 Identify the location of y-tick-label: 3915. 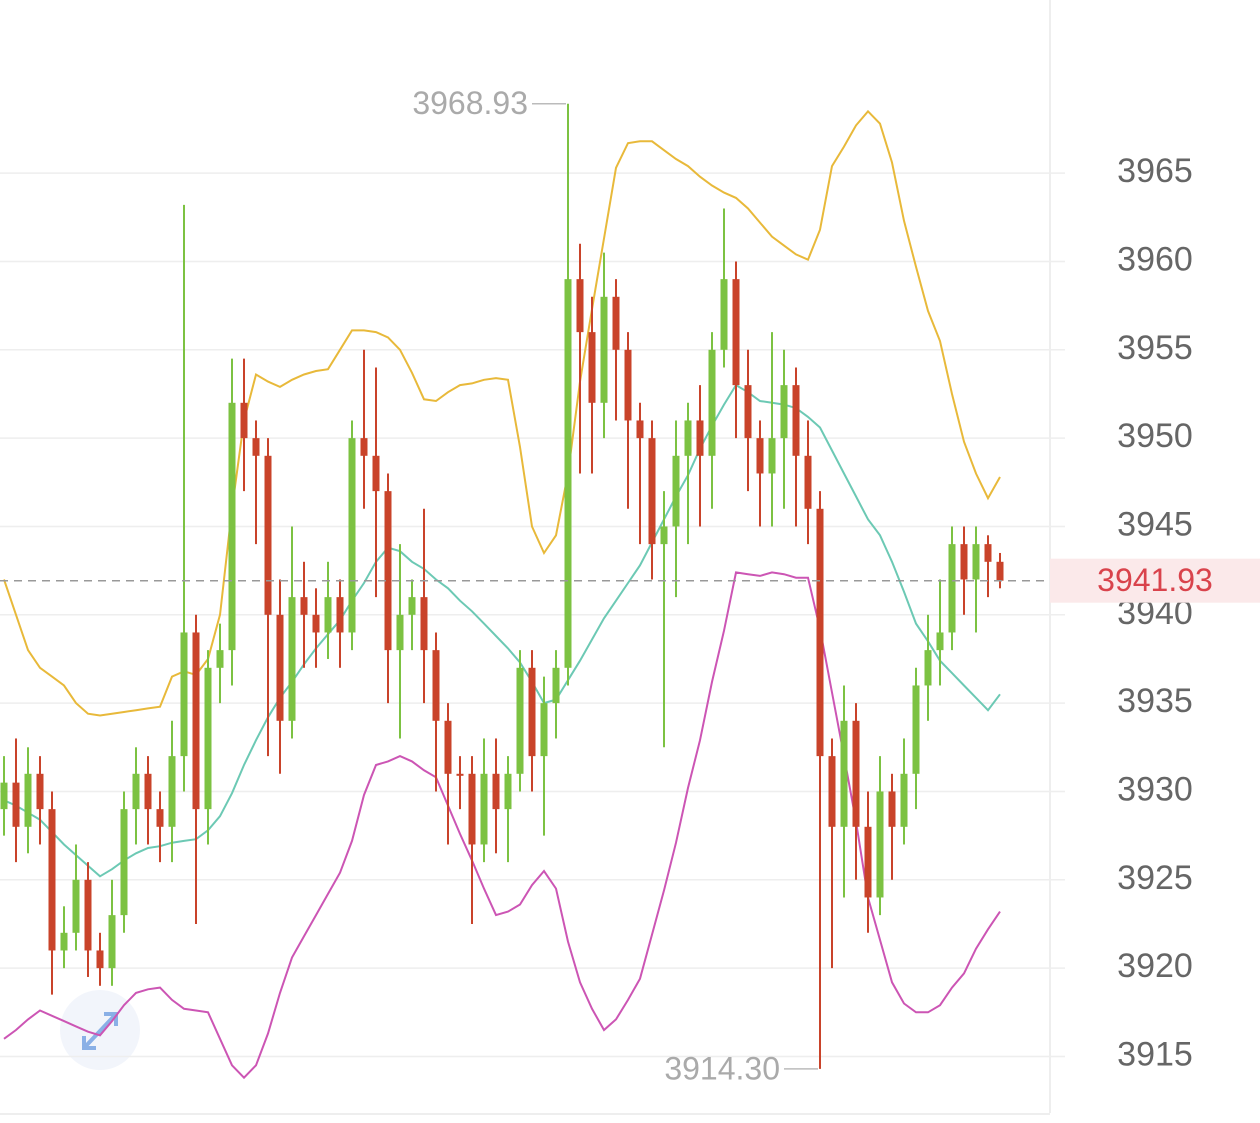
(1155, 1054).